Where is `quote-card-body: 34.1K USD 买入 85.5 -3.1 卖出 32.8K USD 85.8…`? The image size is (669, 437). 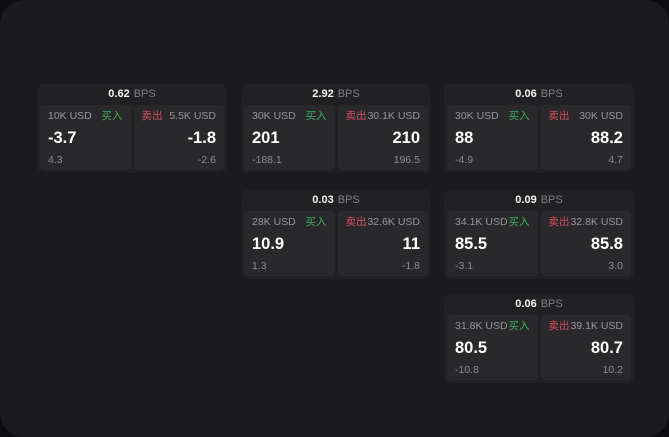 quote-card-body: 34.1K USD 买入 85.5 -3.1 卖出 32.8K USD 85.8… is located at coordinates (539, 245).